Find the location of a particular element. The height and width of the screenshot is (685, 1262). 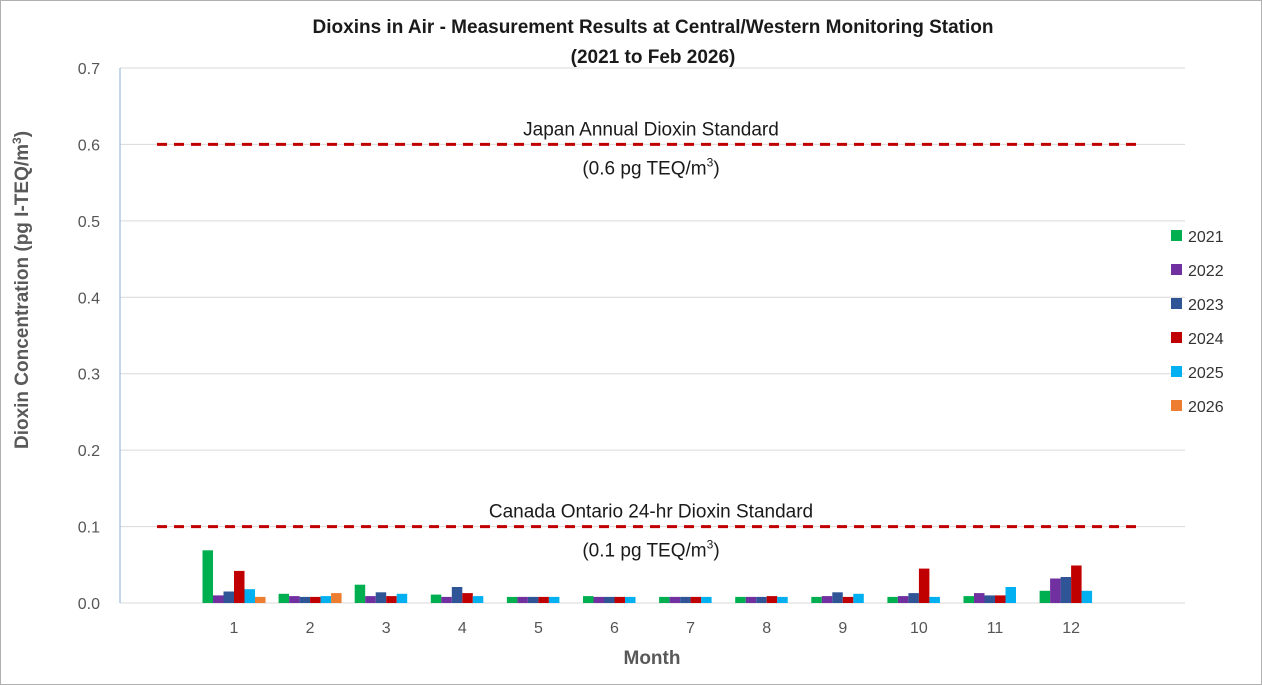

reference-sublabel-2: (0.1 pg TEQ/m3) is located at coordinates (650, 550).